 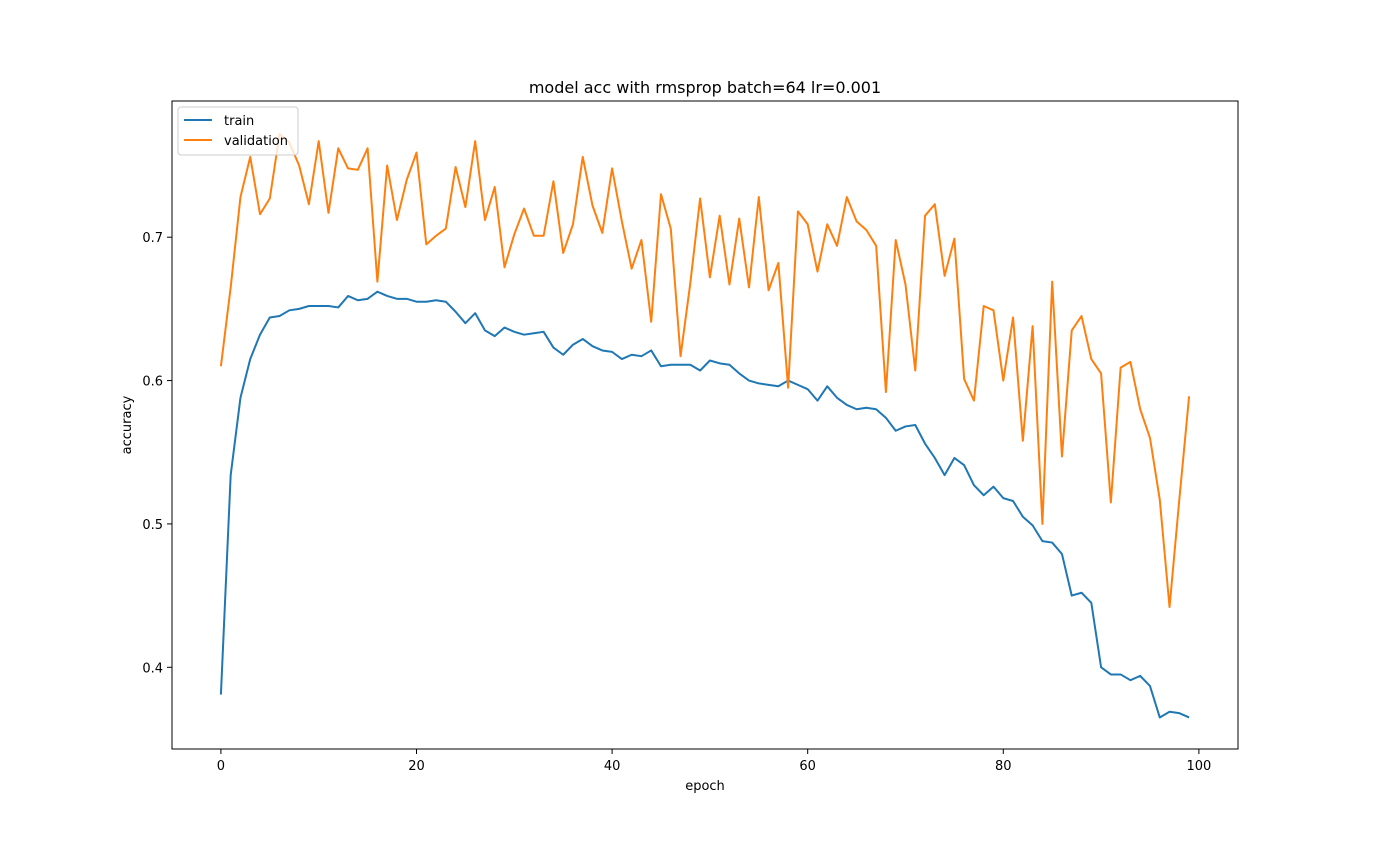 What do you see at coordinates (127, 424) in the screenshot?
I see `y-axis-label: accuracy` at bounding box center [127, 424].